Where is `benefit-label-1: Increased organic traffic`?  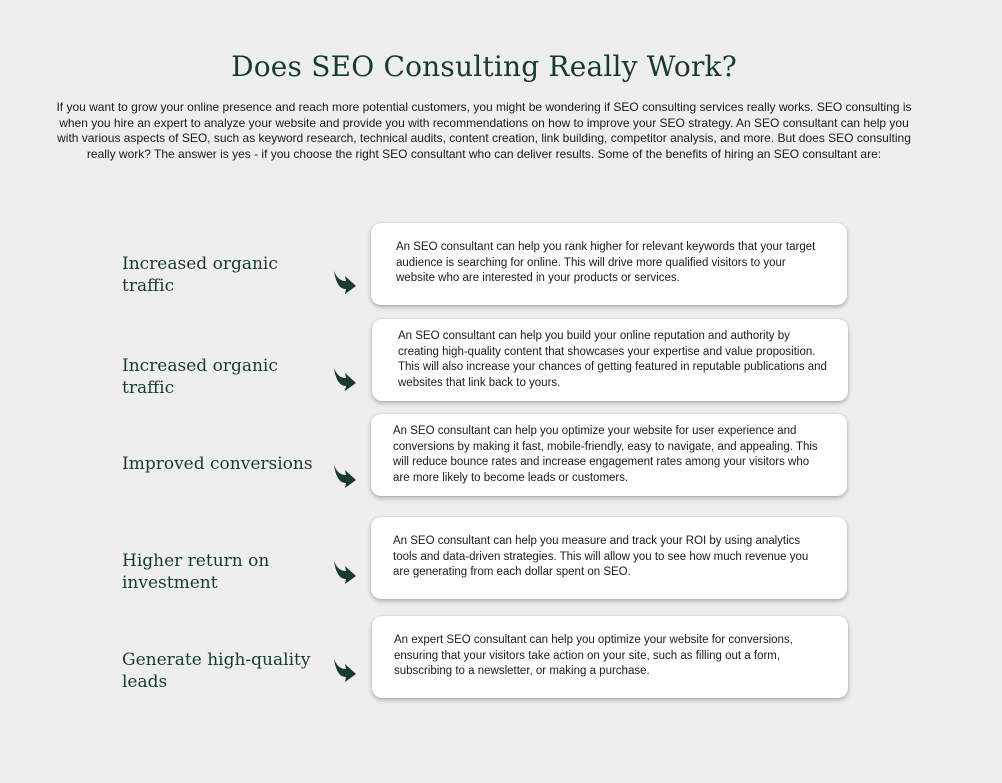
benefit-label-1: Increased organic traffic is located at coordinates (200, 275).